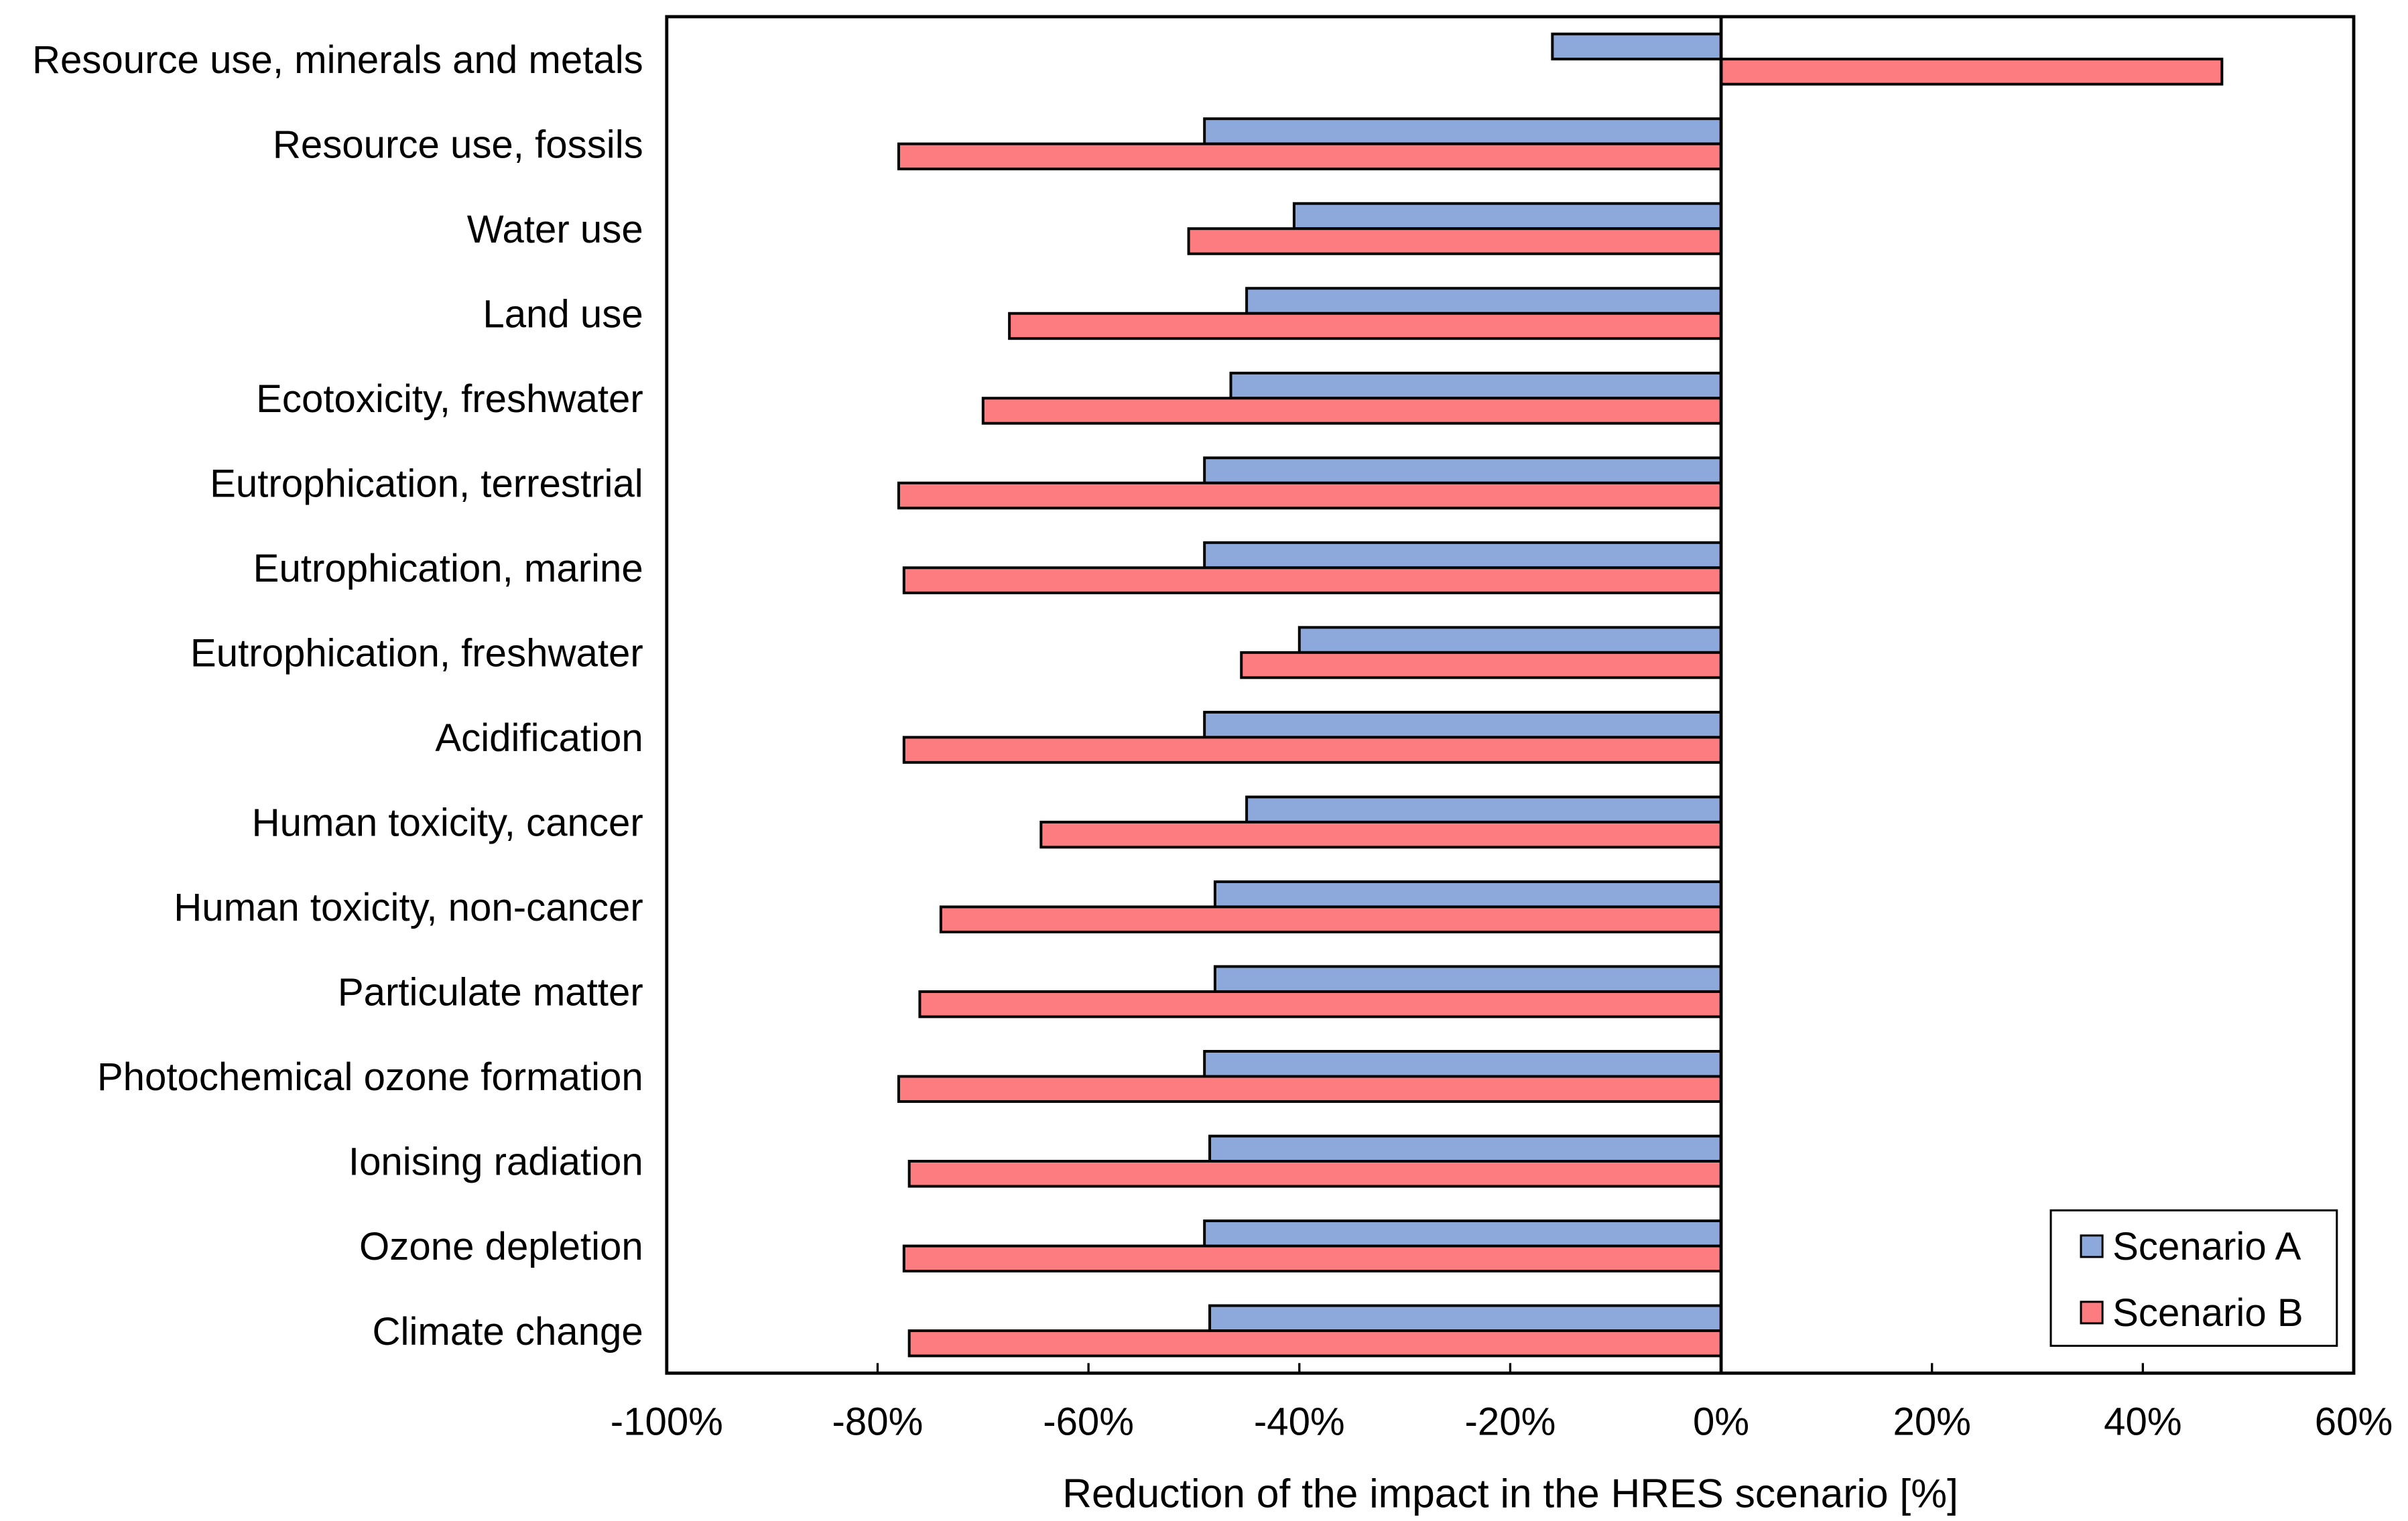 This screenshot has height=1521, width=2408. What do you see at coordinates (2142, 1421) in the screenshot?
I see `x-tick-label: 40%` at bounding box center [2142, 1421].